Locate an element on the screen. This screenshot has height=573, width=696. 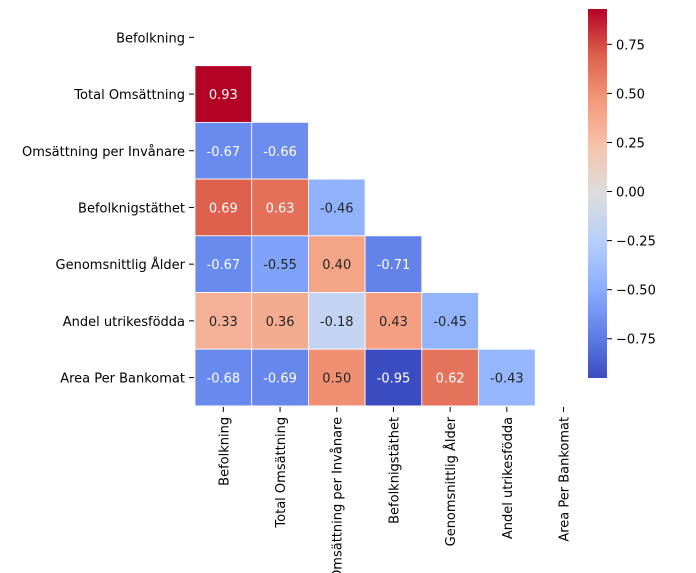
y-tick-label: Befolkning is located at coordinates (150, 38).